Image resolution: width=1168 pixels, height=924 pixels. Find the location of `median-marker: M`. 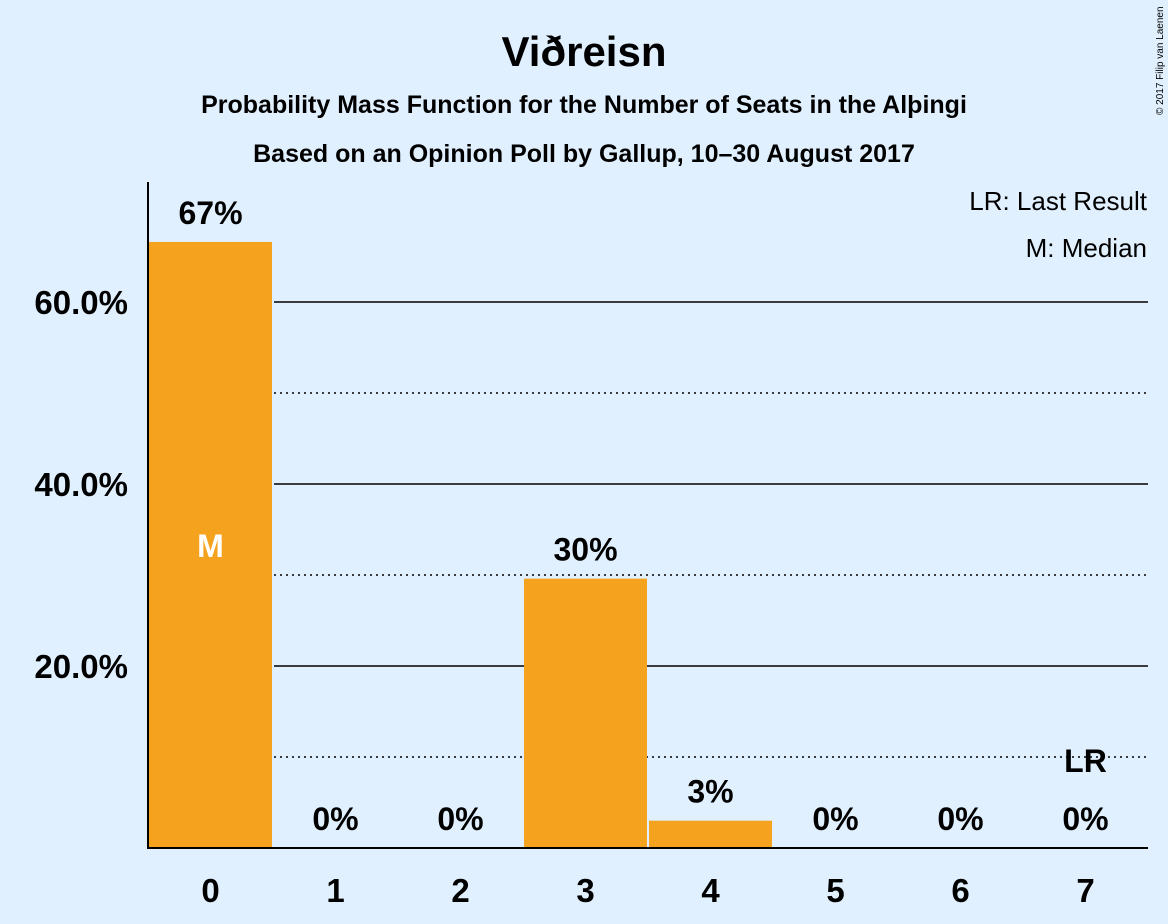

median-marker: M is located at coordinates (210, 546).